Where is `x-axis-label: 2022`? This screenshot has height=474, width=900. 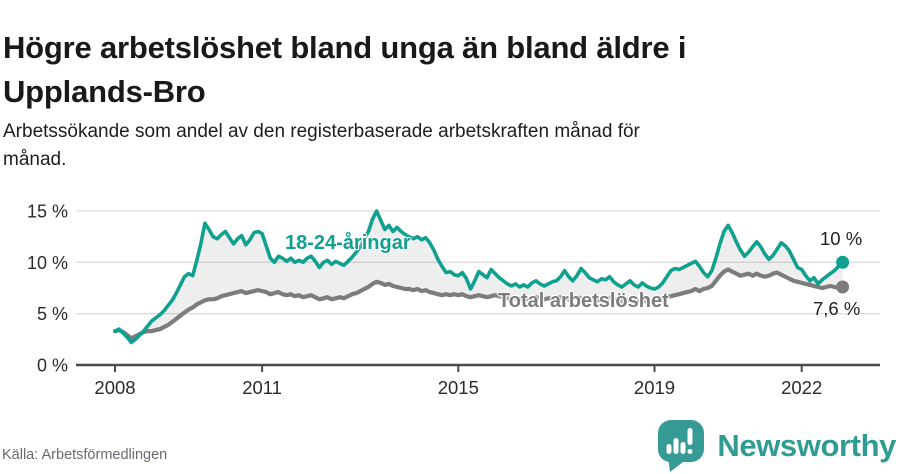 x-axis-label: 2022 is located at coordinates (801, 387).